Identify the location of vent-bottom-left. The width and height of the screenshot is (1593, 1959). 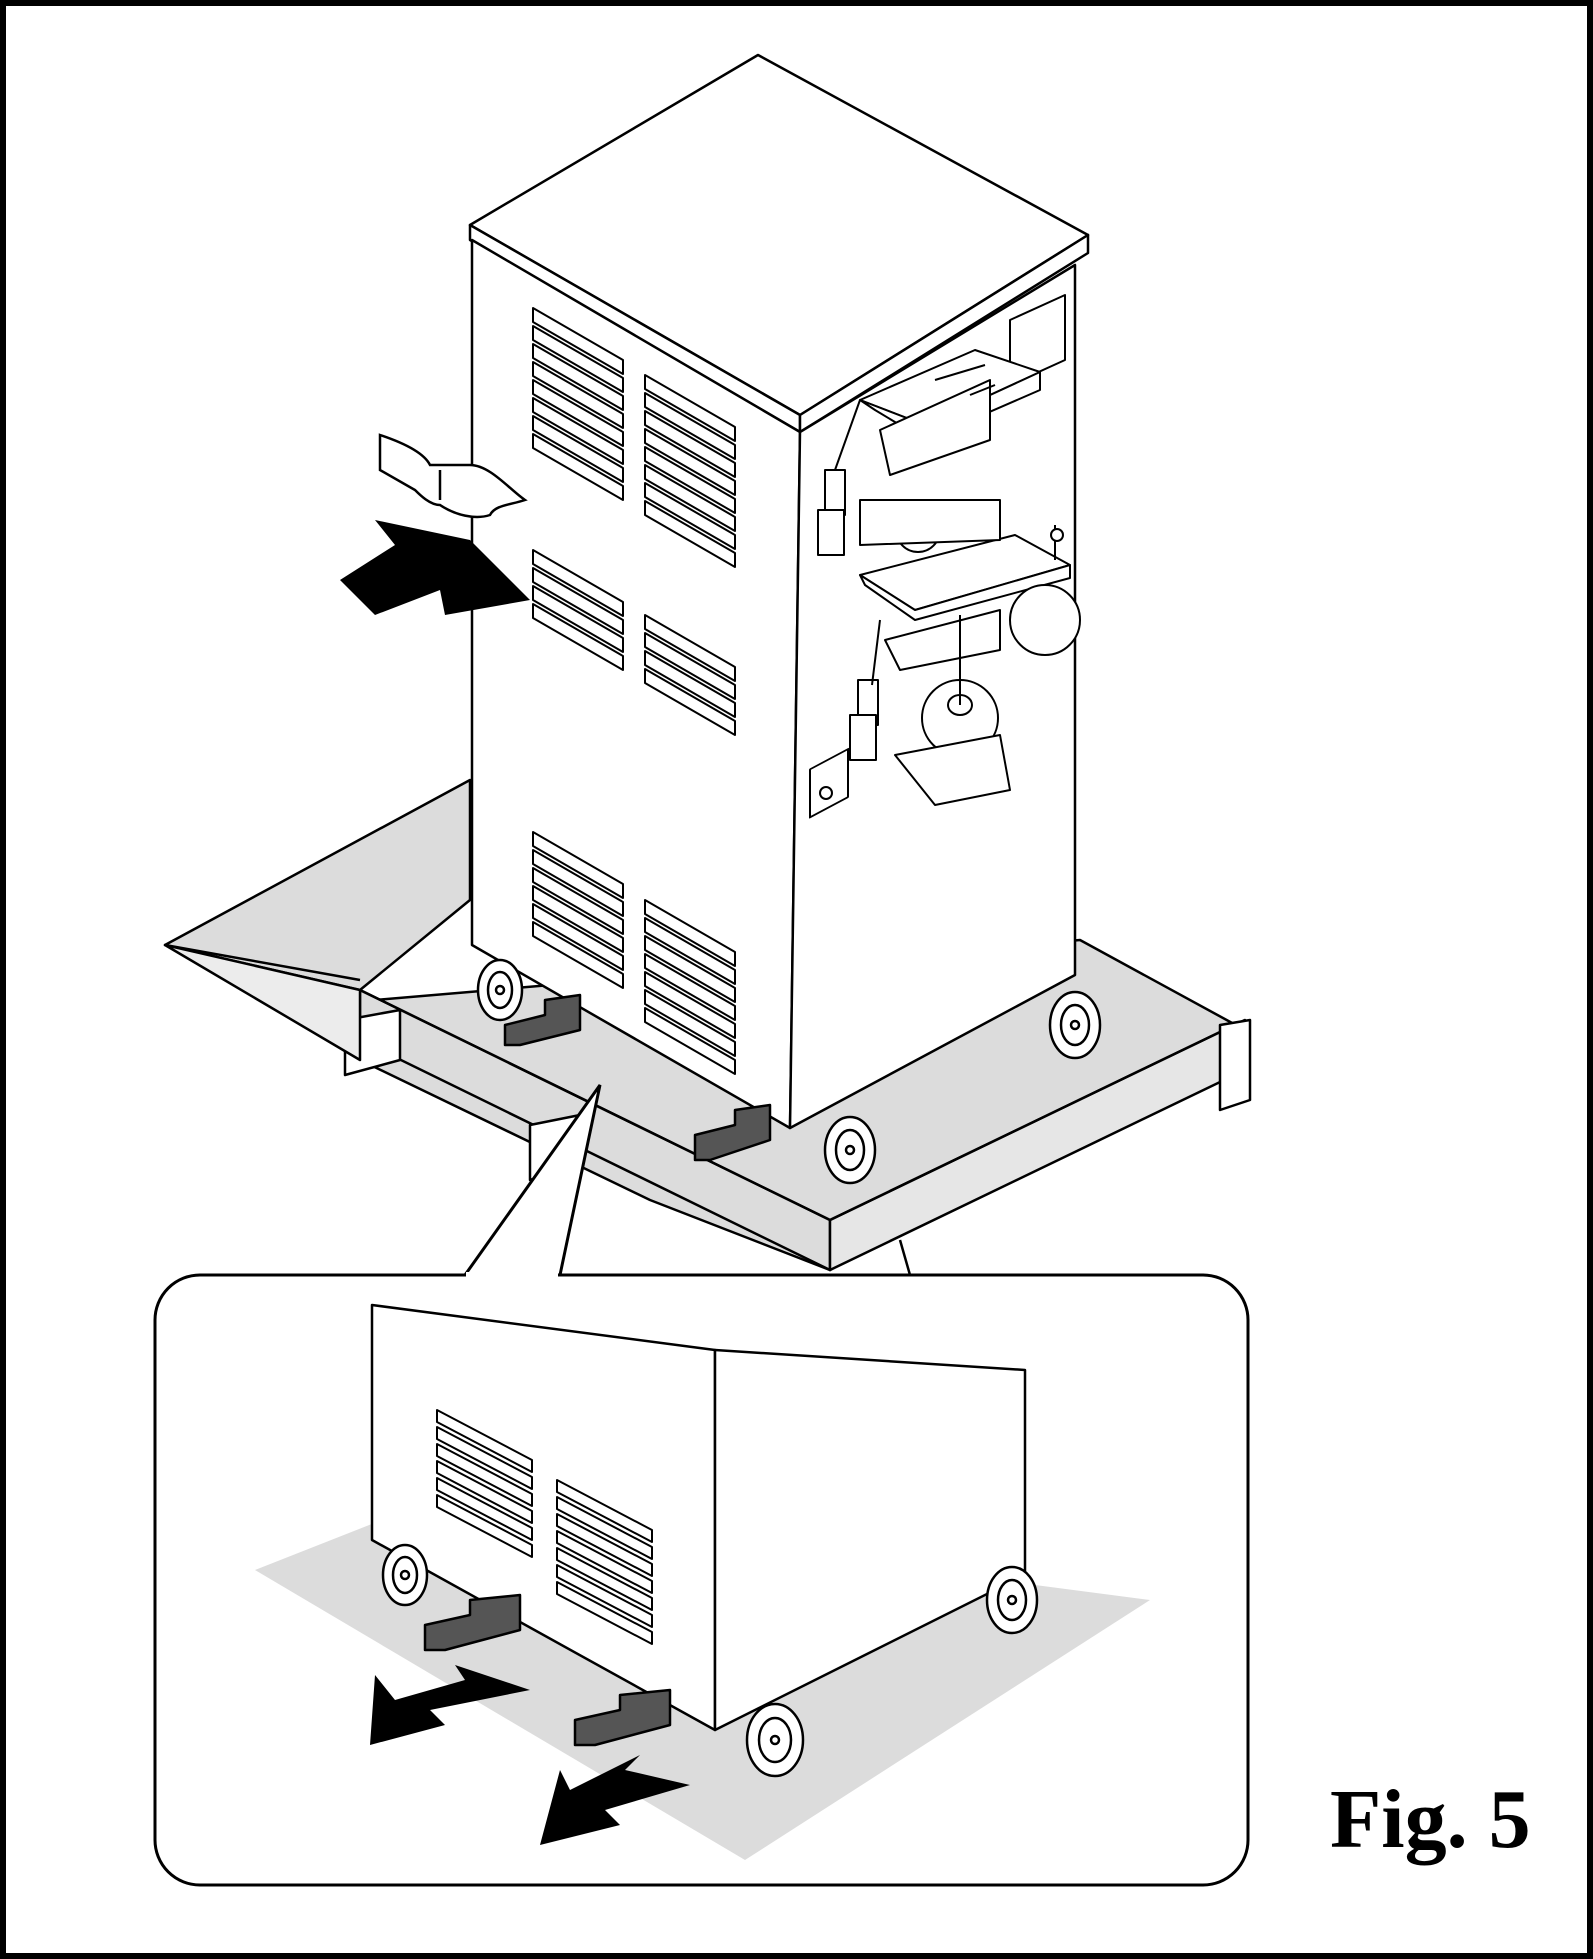
(578, 910).